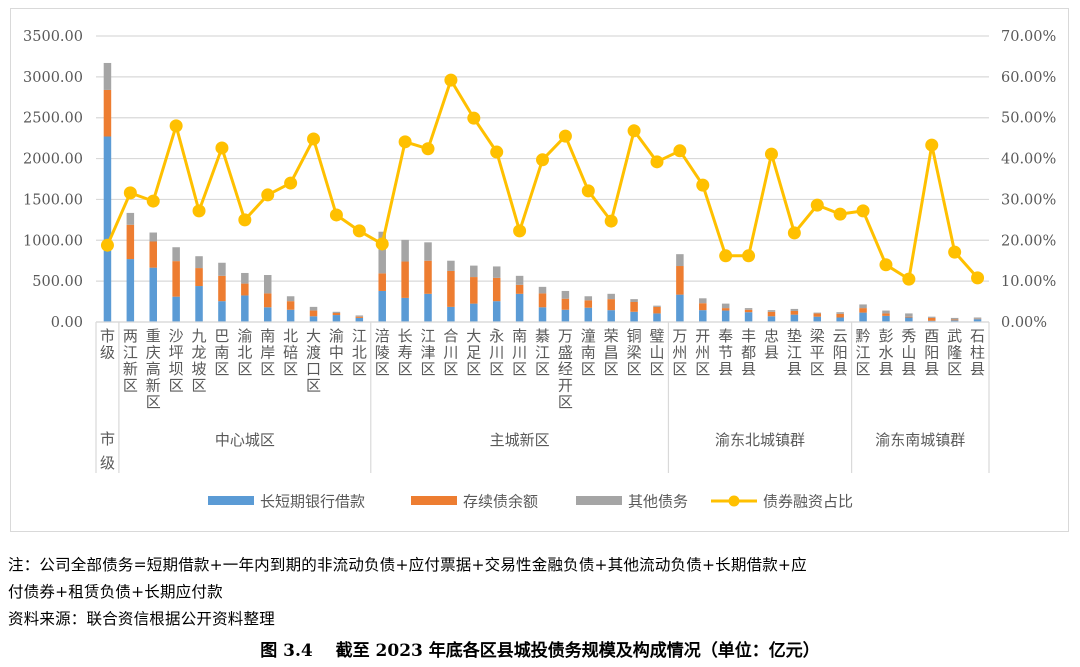 This screenshot has width=1080, height=667. Describe the element at coordinates (808, 502) in the screenshot. I see `legend-label: 债券融资占比` at that location.